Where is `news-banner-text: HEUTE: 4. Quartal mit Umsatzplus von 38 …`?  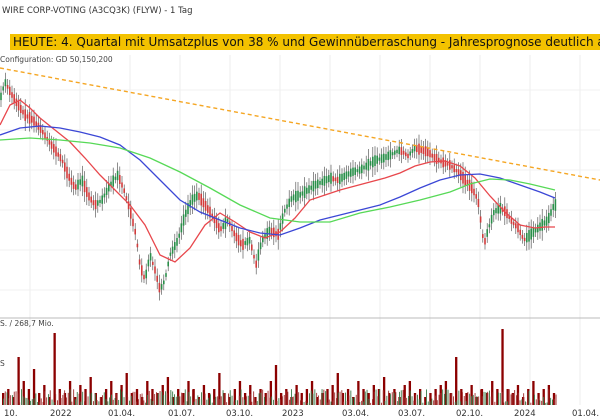 news-banner-text: HEUTE: 4. Quartal mit Umsatzplus von 38 … is located at coordinates (306, 42).